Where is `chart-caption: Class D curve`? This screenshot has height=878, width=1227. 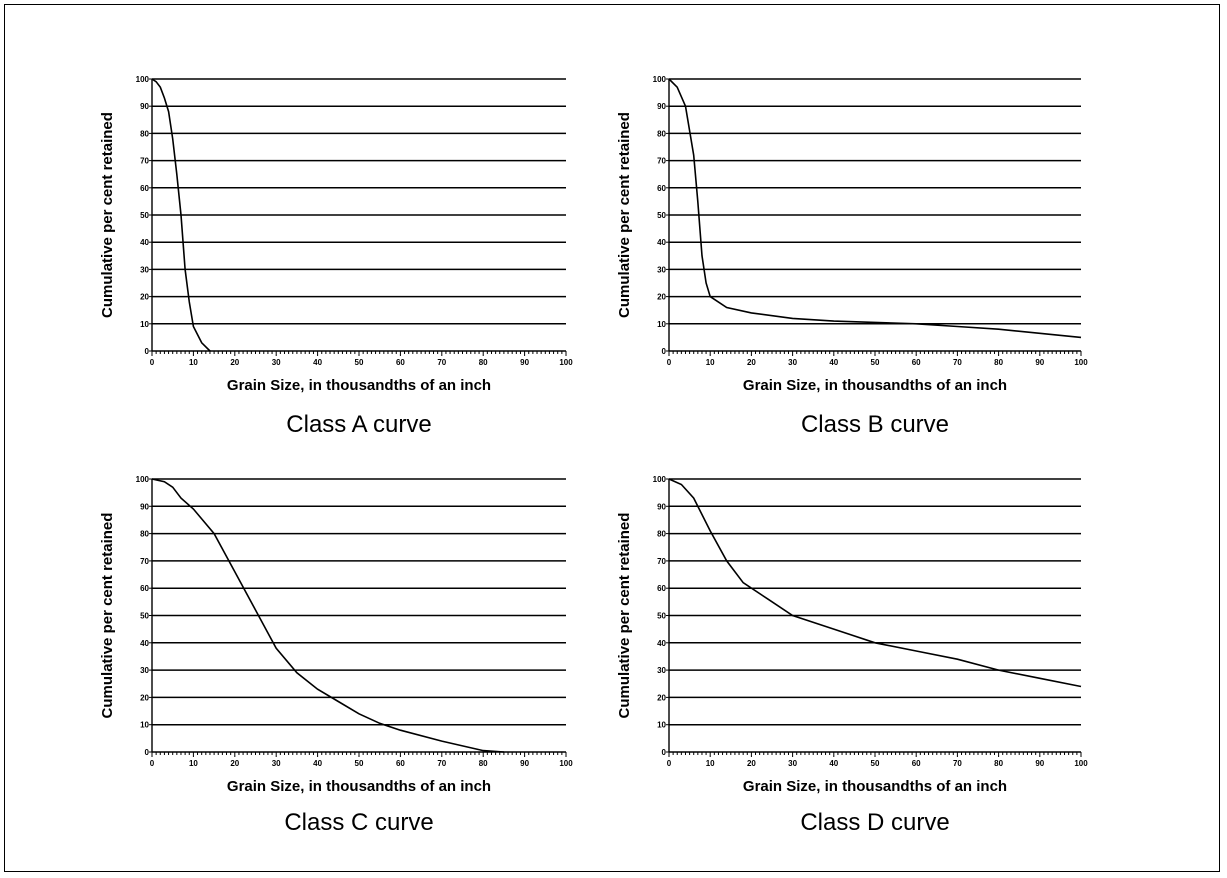
chart-caption: Class D curve is located at coordinates (874, 822).